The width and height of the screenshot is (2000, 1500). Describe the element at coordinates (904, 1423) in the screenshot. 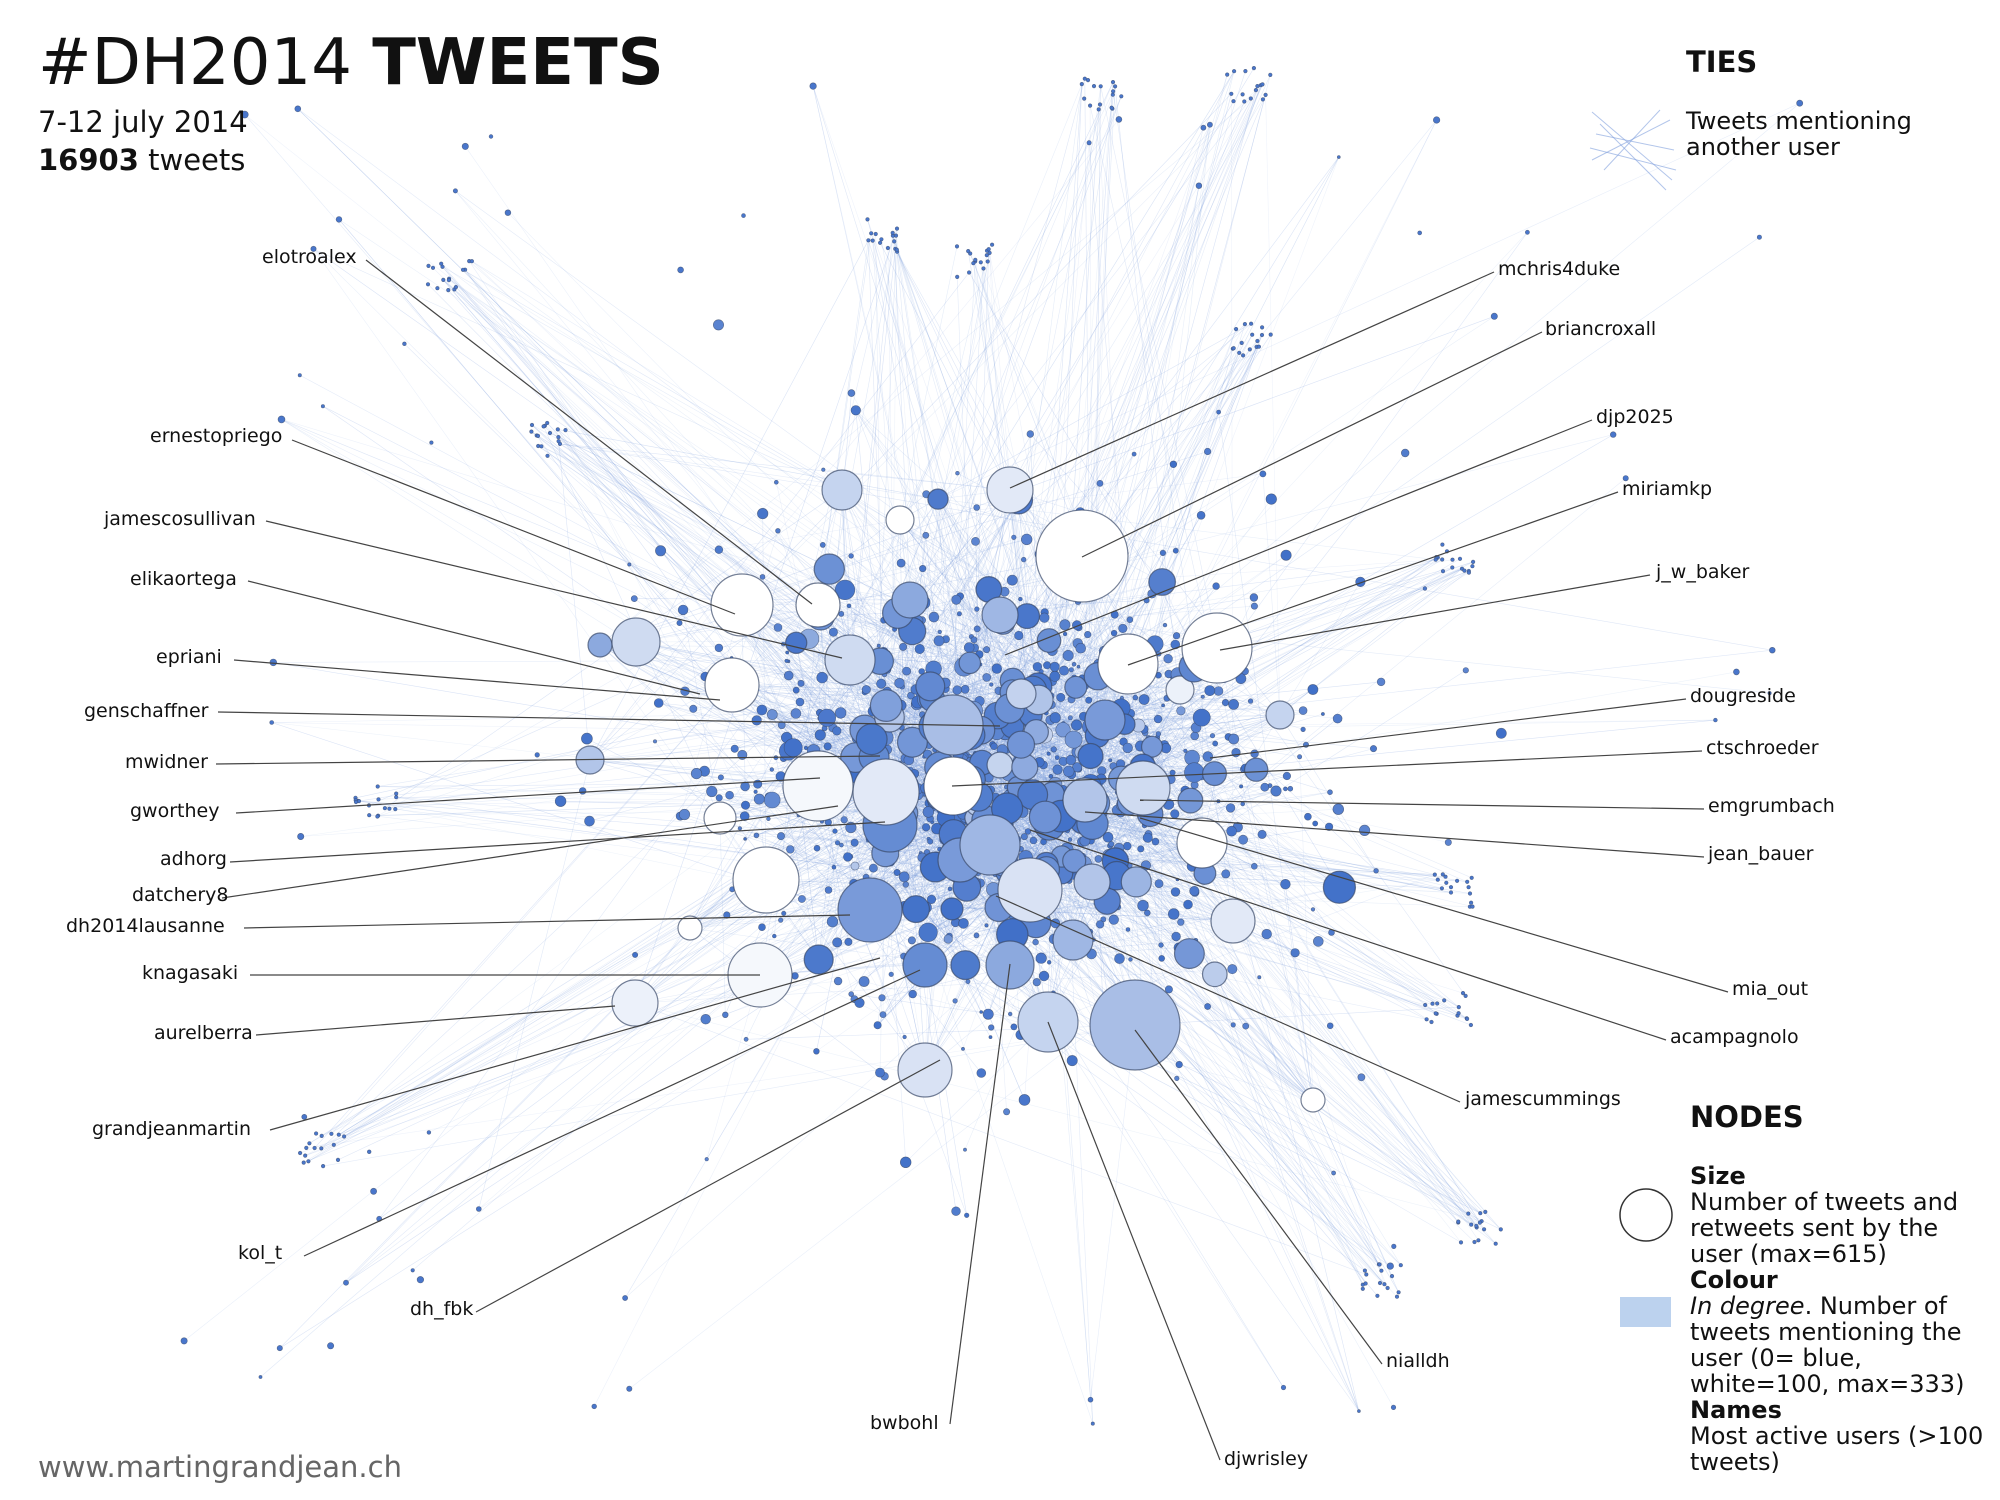

I see `label-bwbohl: bwbohl` at that location.